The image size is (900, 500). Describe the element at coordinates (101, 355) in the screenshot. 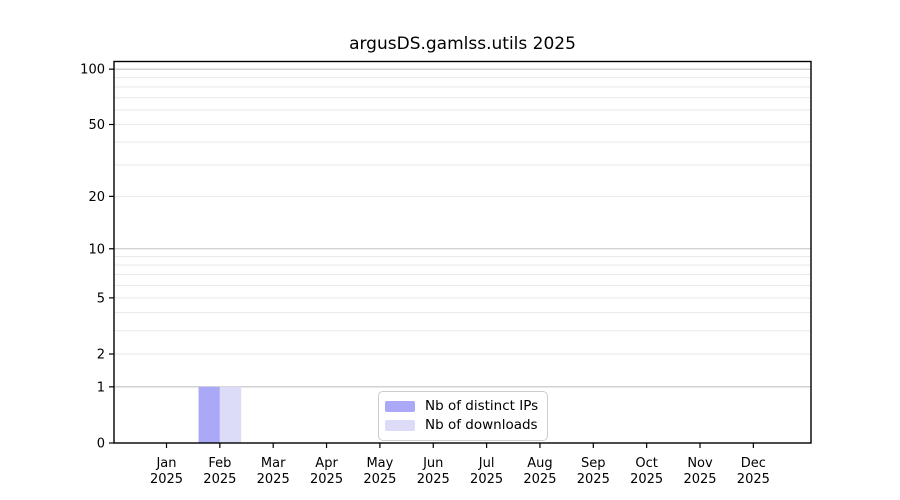

I see `y-tick-label: 2` at that location.